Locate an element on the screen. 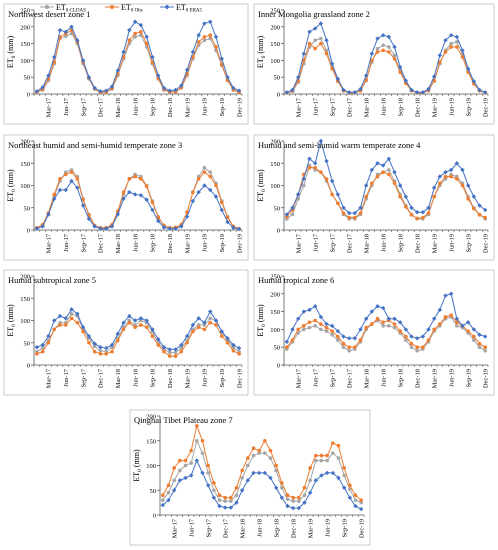 The height and width of the screenshot is (550, 498). x-tick-label: Mar-17 is located at coordinates (174, 528).